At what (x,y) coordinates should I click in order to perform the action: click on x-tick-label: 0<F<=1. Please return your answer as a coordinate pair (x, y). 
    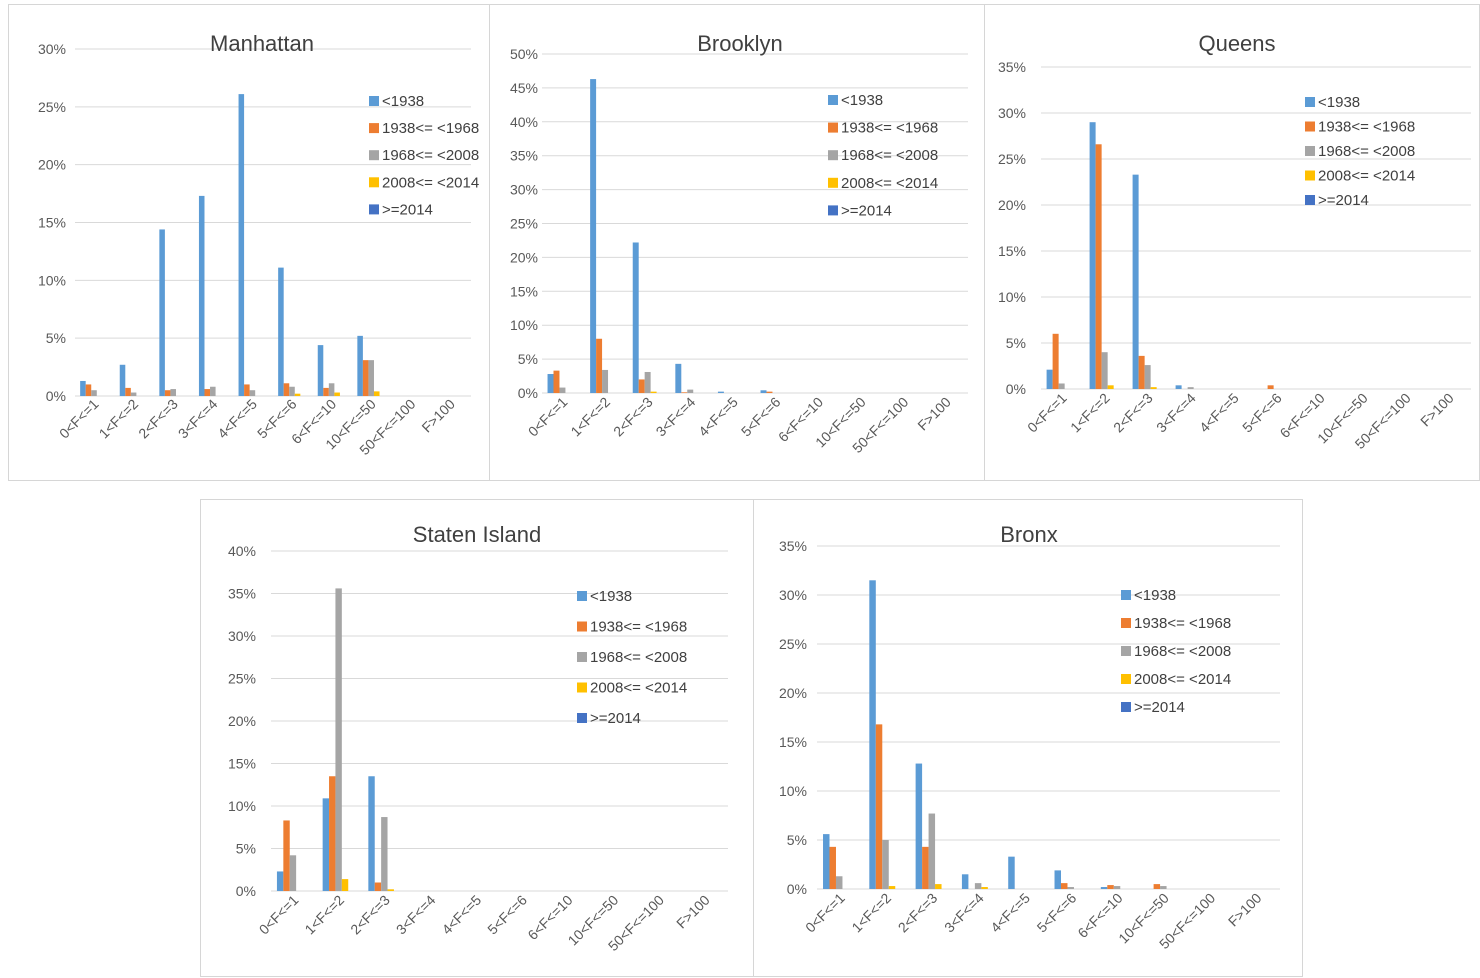
    Looking at the image, I should click on (1047, 413).